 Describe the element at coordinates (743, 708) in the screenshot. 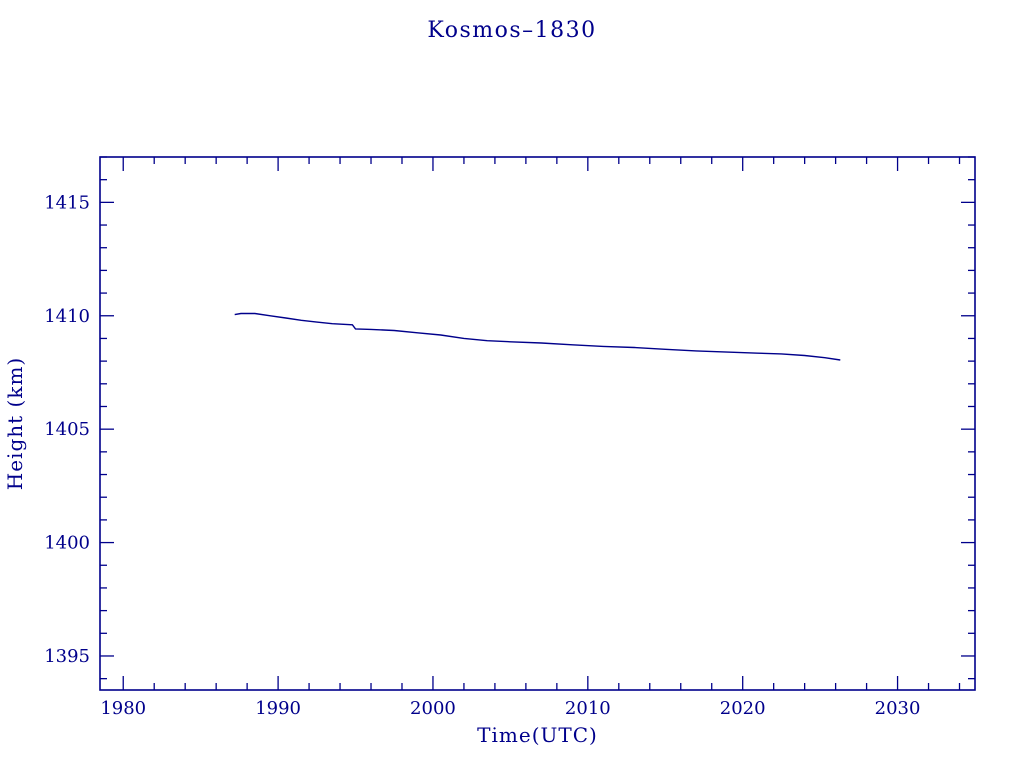

I see `x-tick-label: 2020` at that location.